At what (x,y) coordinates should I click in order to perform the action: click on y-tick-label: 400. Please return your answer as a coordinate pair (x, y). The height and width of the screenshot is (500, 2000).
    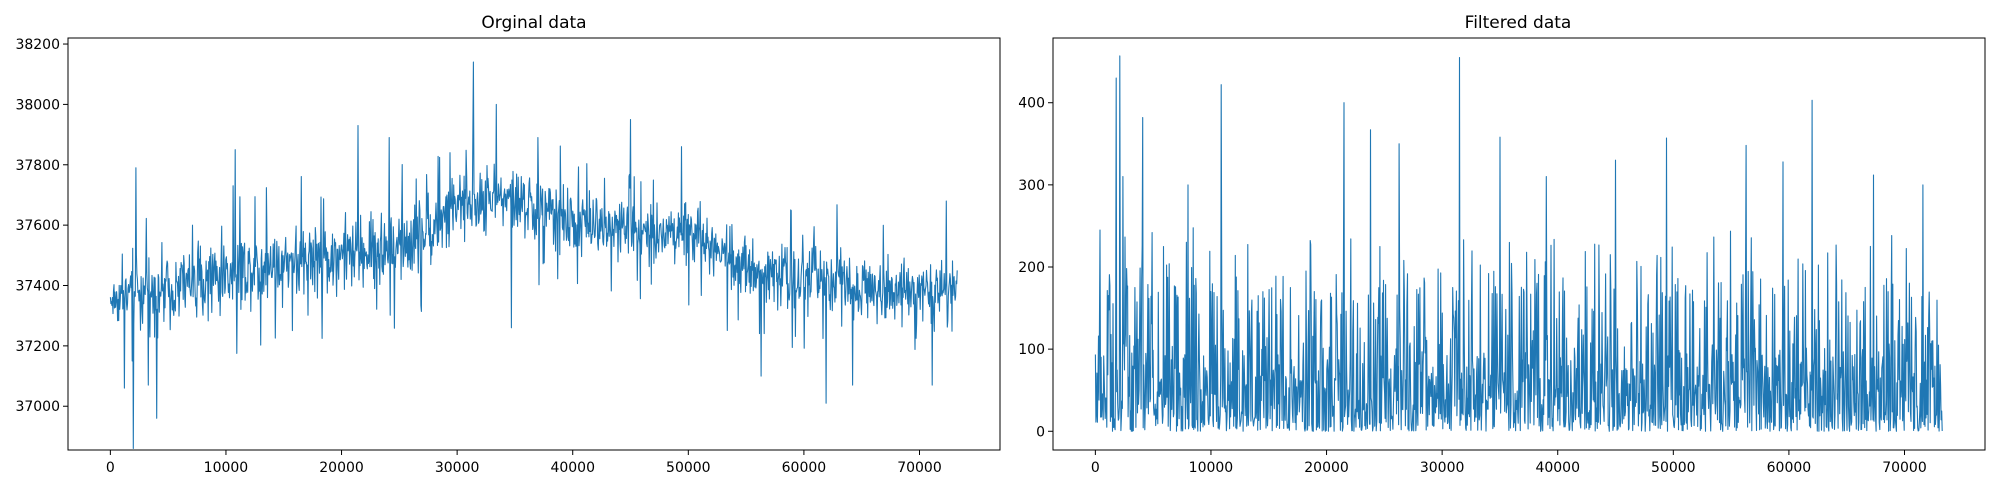
    Looking at the image, I should click on (1031, 104).